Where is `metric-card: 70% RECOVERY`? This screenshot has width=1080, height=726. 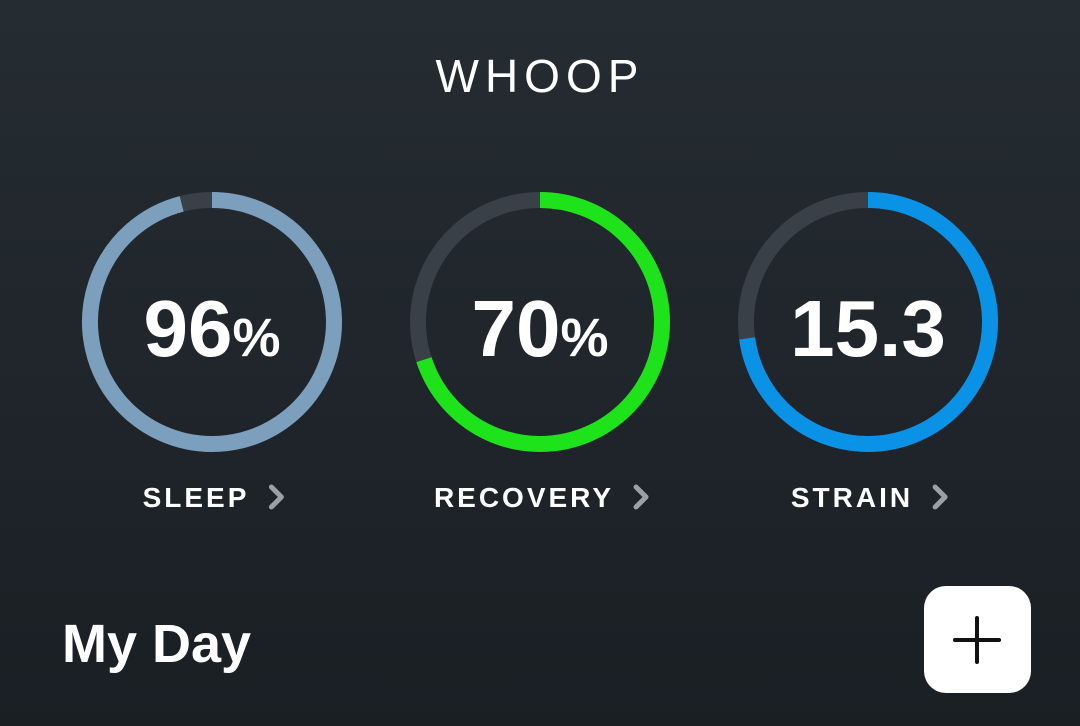
metric-card: 70% RECOVERY is located at coordinates (540, 352).